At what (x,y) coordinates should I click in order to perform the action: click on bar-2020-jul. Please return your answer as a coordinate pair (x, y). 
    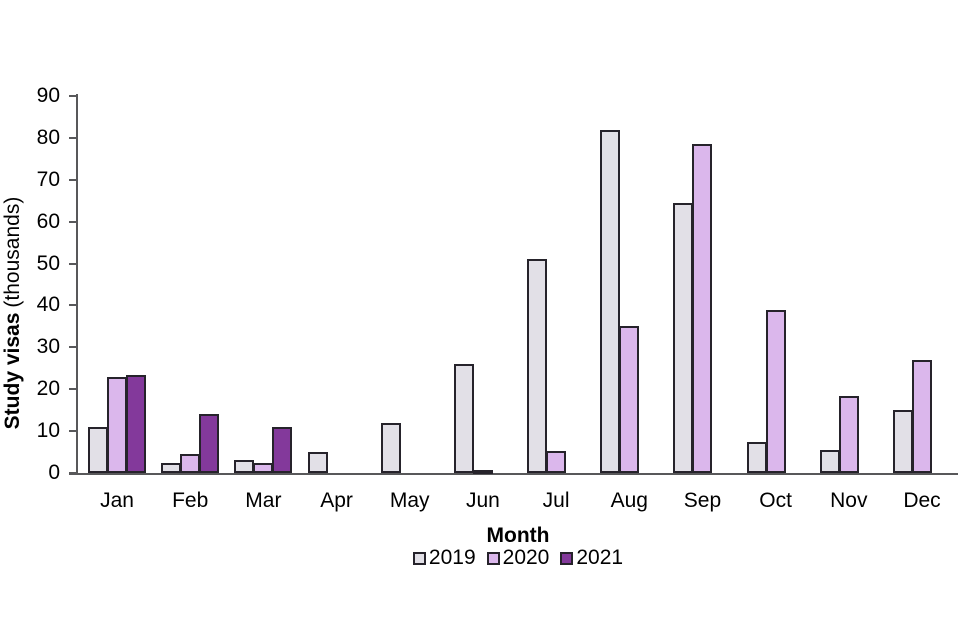
    Looking at the image, I should click on (556, 462).